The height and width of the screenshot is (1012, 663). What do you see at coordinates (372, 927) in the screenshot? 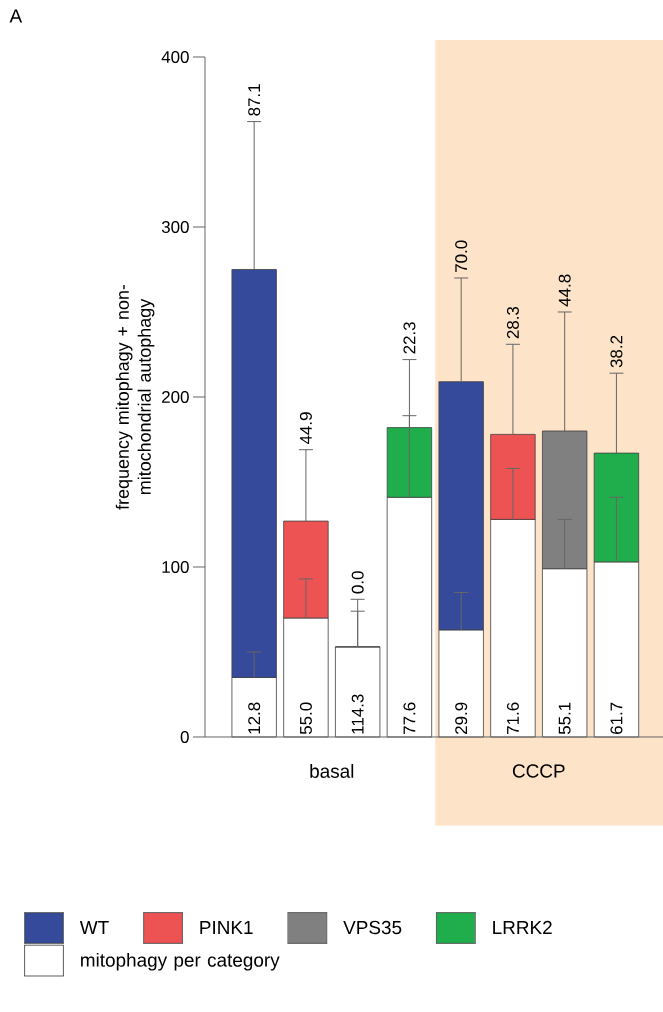
I see `legend-label: VPS35` at bounding box center [372, 927].